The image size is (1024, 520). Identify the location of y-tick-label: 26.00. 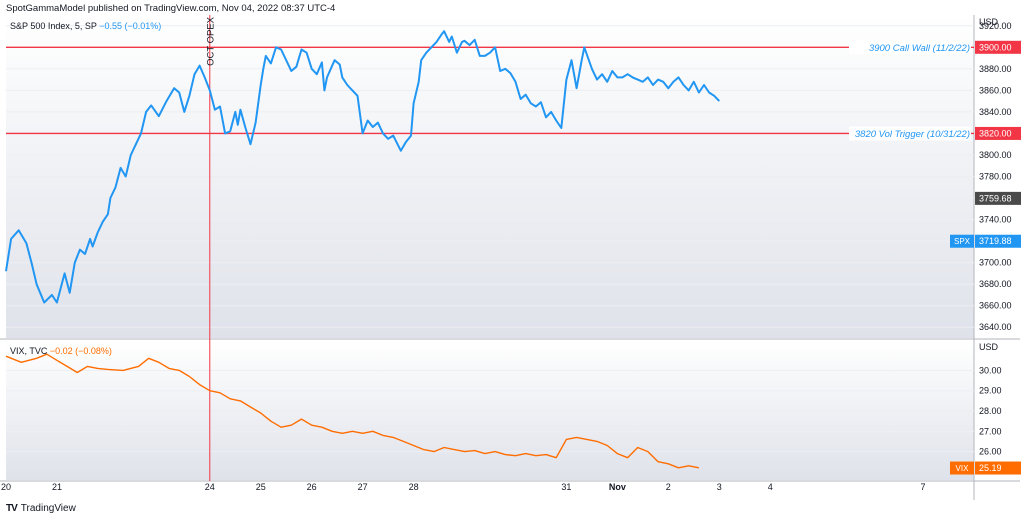
(990, 452).